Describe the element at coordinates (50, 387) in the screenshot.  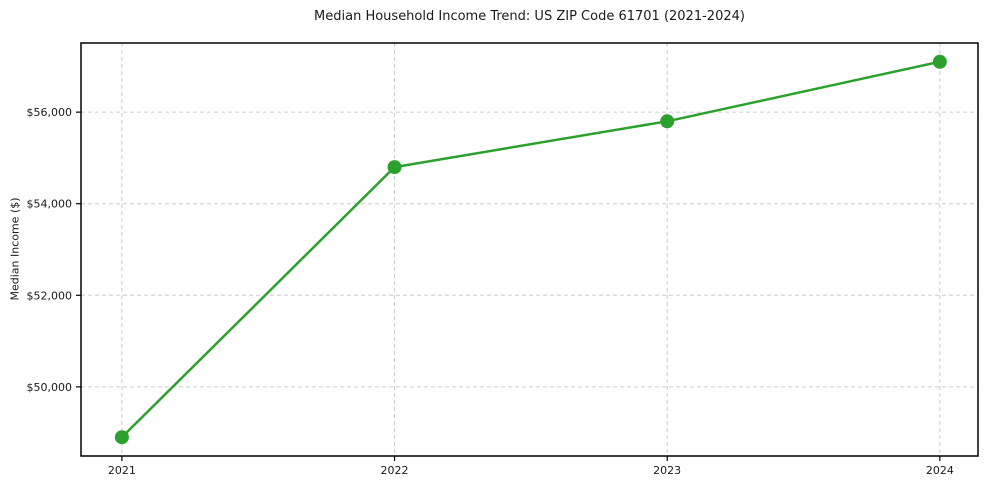
I see `y-tick-label: $50,000` at that location.